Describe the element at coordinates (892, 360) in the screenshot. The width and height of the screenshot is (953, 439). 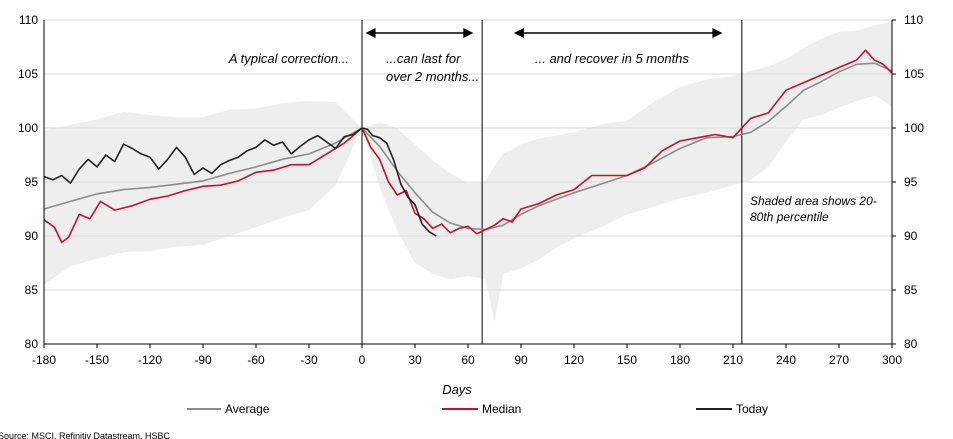
I see `x-tick-300: 300` at that location.